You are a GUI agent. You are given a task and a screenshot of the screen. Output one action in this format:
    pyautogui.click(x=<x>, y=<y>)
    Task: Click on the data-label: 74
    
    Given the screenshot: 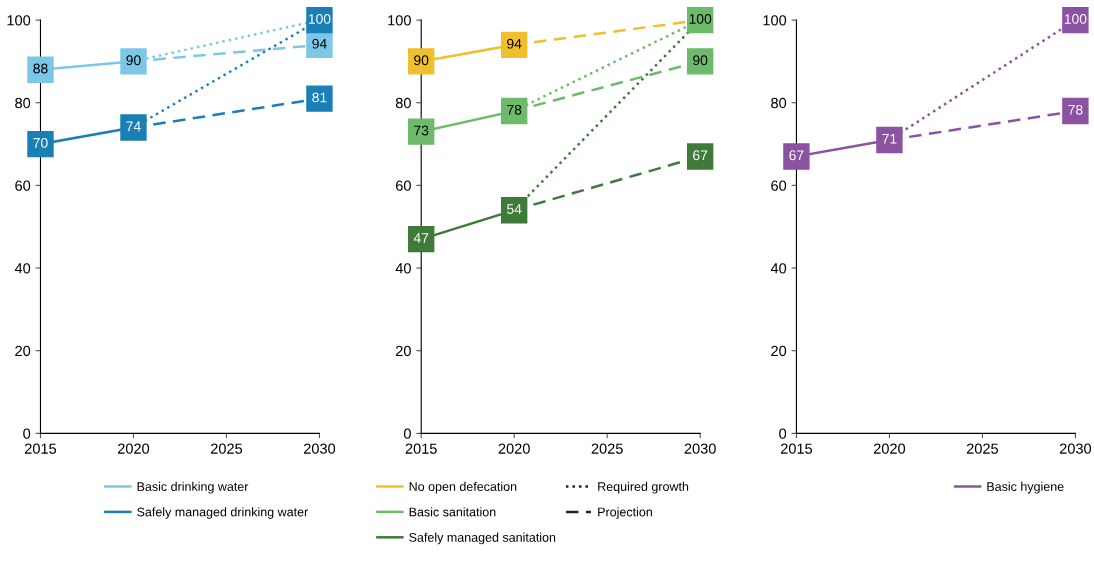 What is the action you would take?
    pyautogui.click(x=133, y=126)
    